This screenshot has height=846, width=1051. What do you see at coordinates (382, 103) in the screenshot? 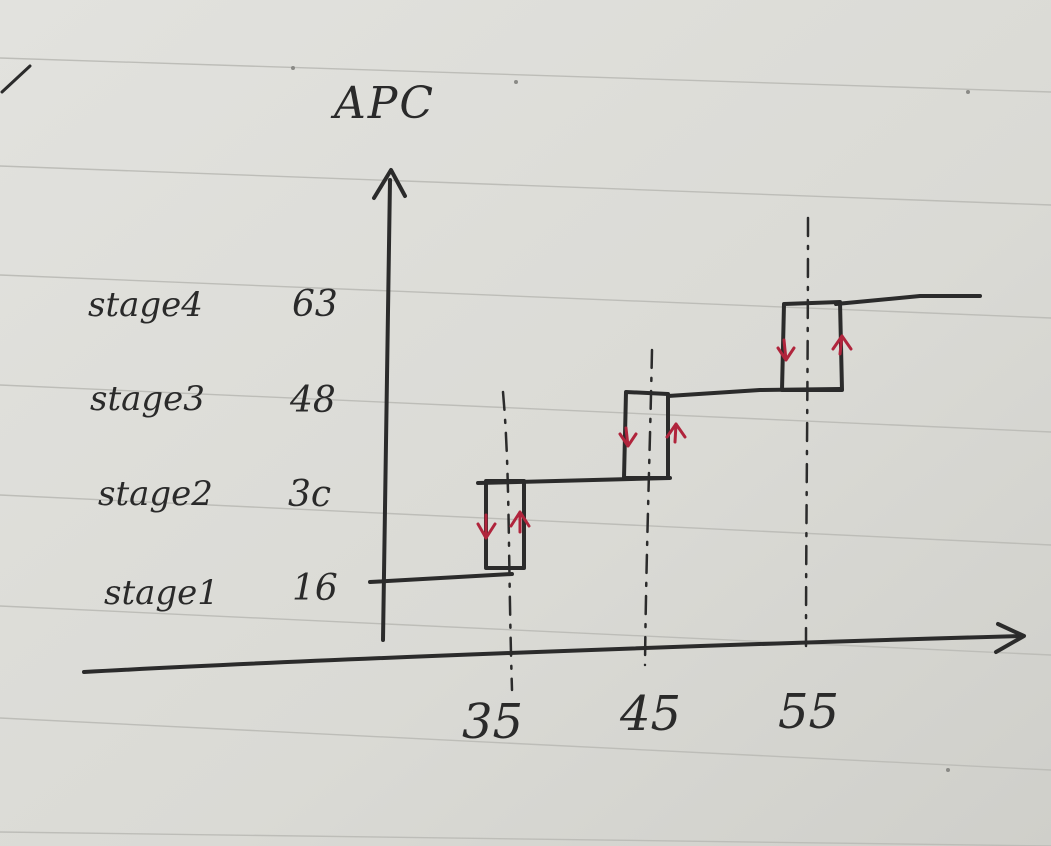
I see `y-axis-label: APC` at bounding box center [382, 103].